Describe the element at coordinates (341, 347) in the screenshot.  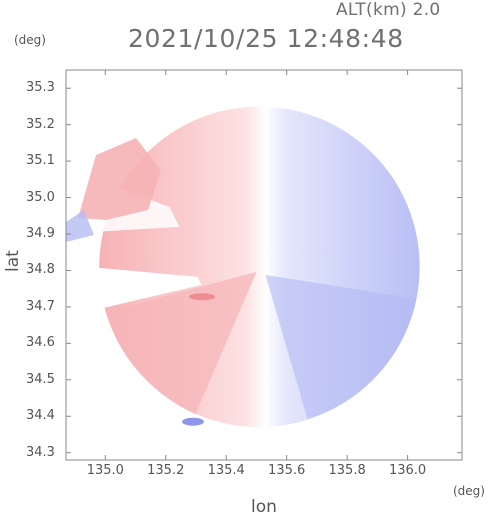
I see `approaching-region` at that location.